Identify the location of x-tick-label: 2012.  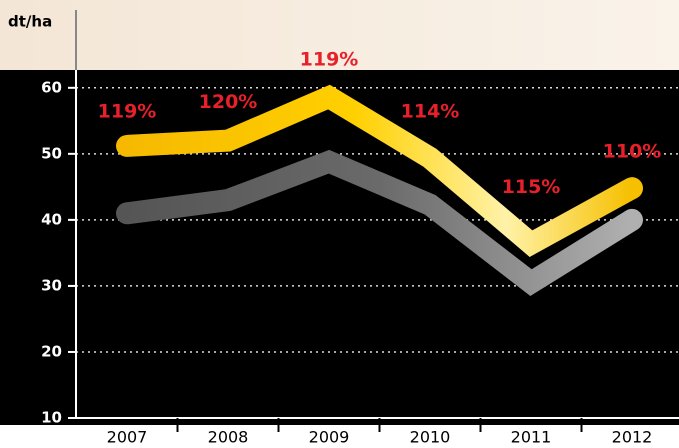
(632, 437).